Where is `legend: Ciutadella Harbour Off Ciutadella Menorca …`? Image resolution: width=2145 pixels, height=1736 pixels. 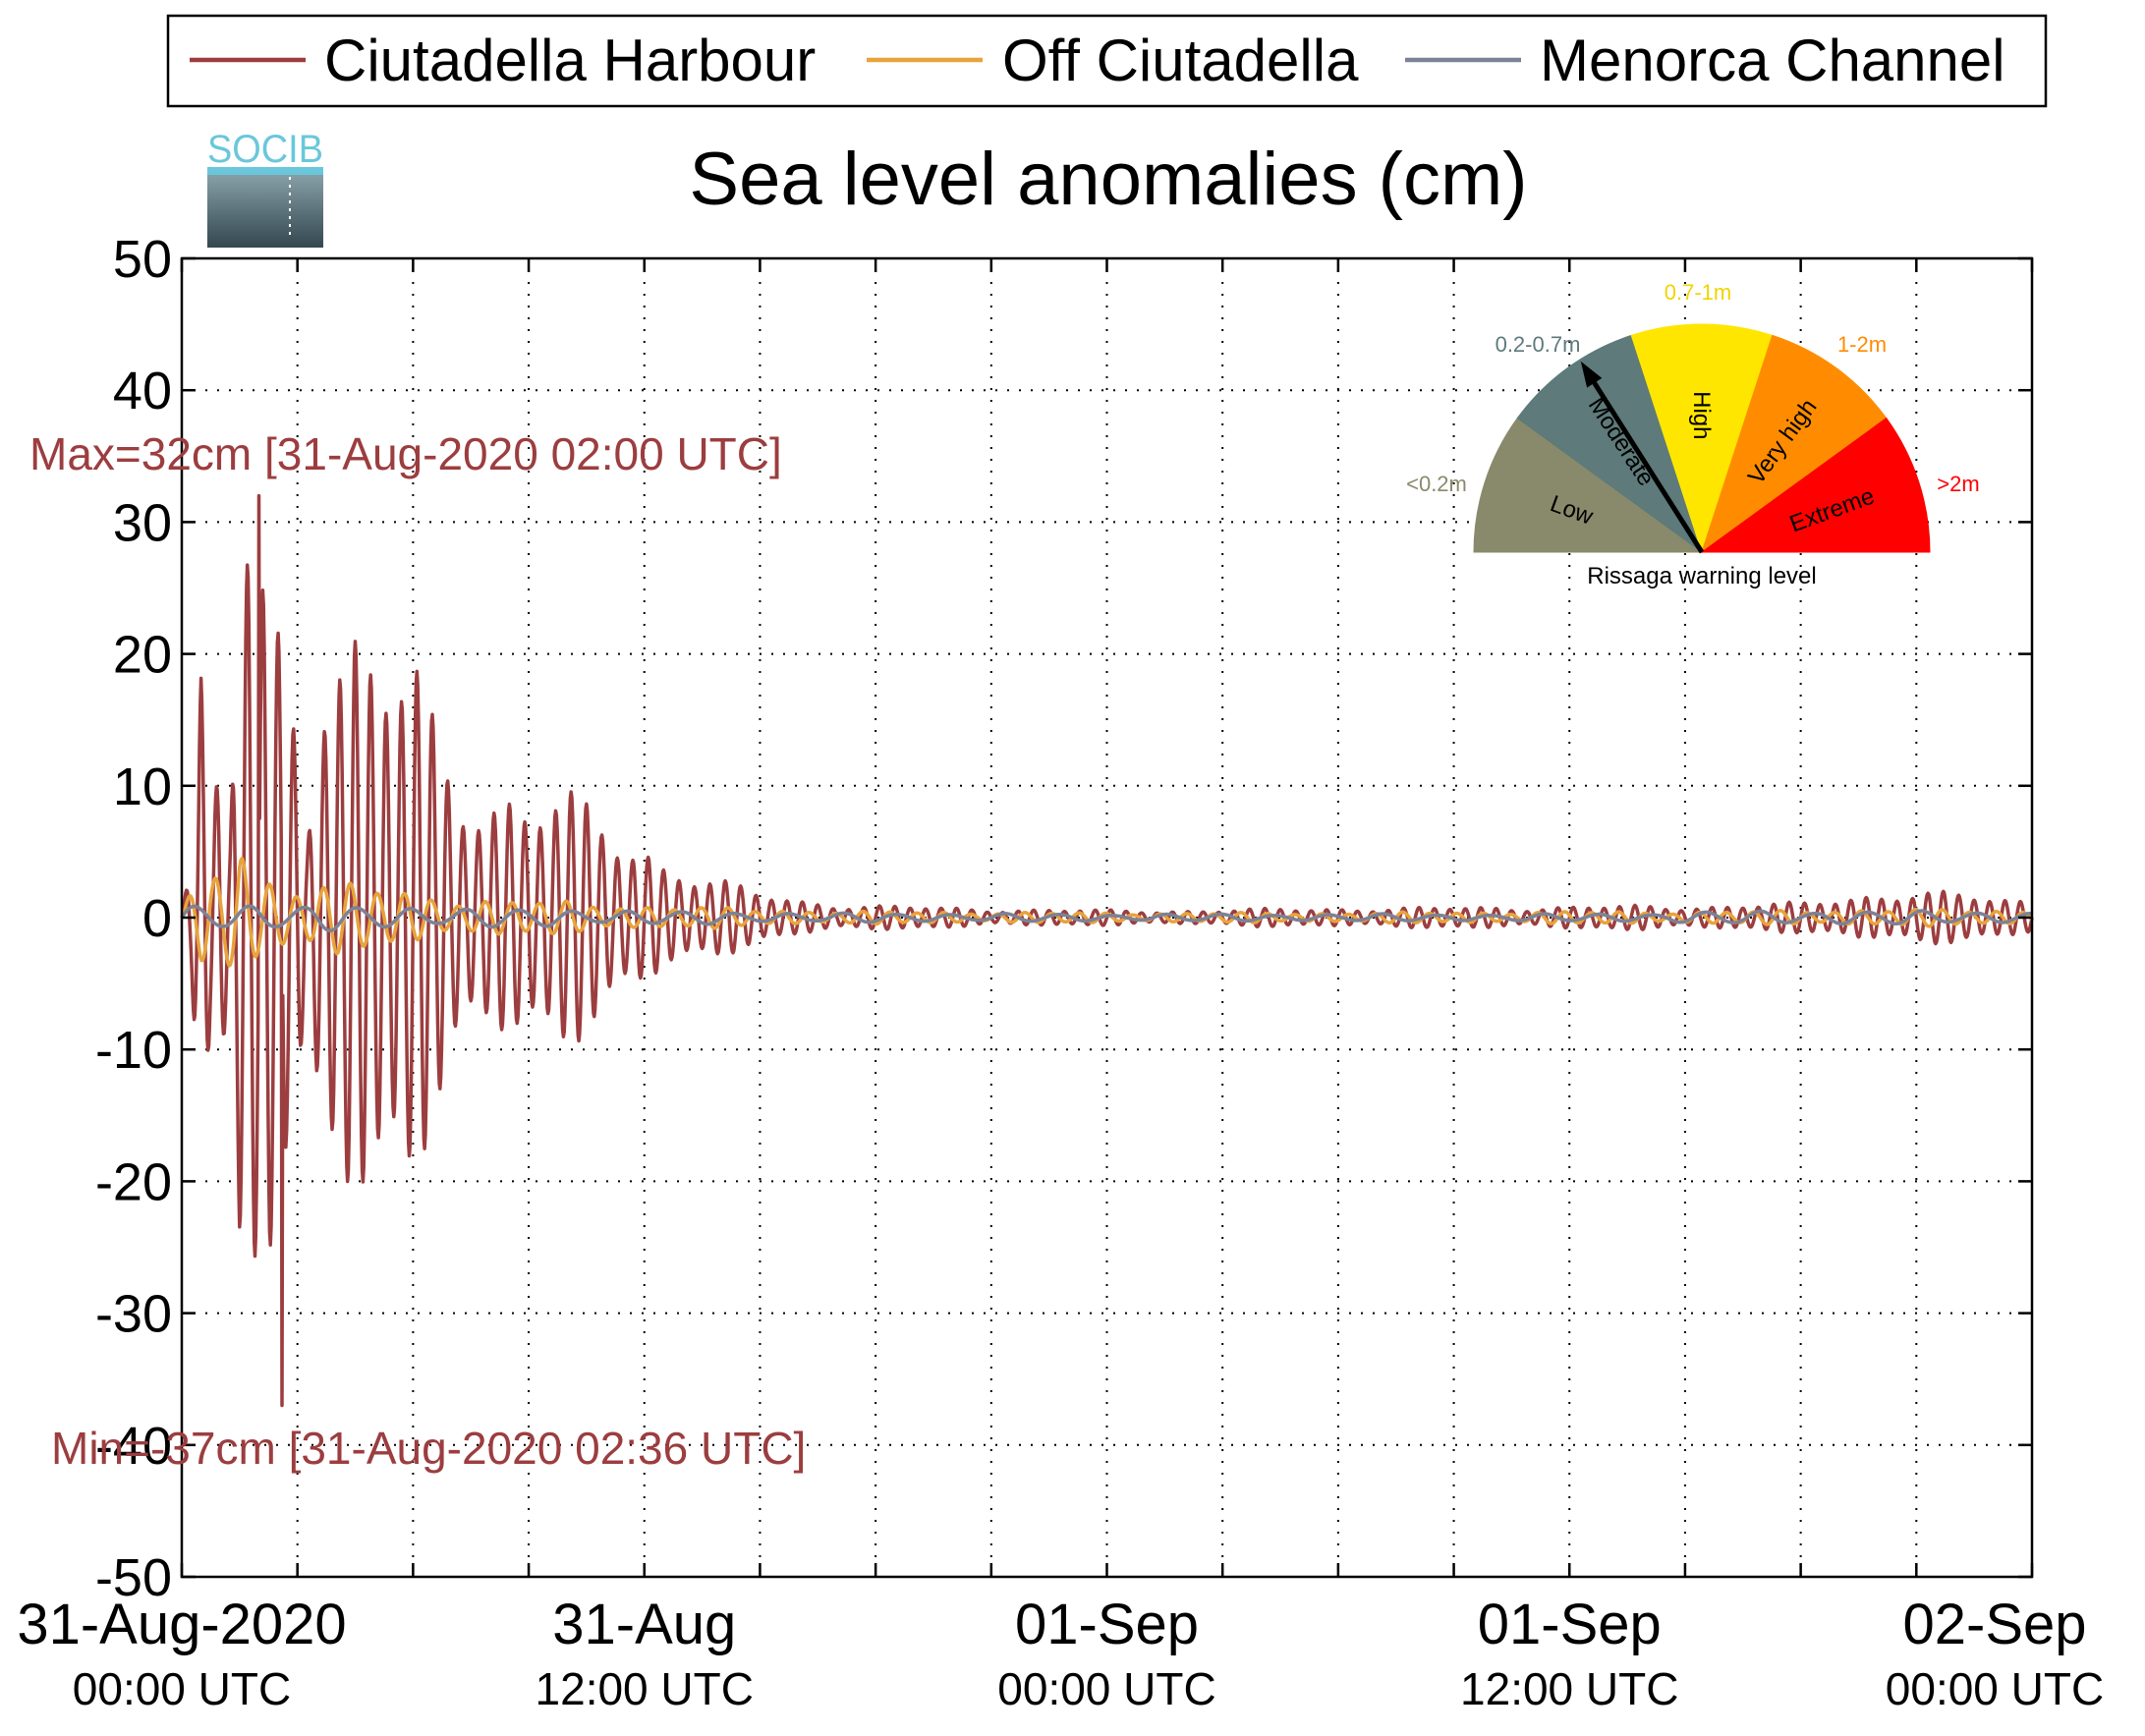 legend: Ciutadella Harbour Off Ciutadella Menorca … is located at coordinates (1107, 61).